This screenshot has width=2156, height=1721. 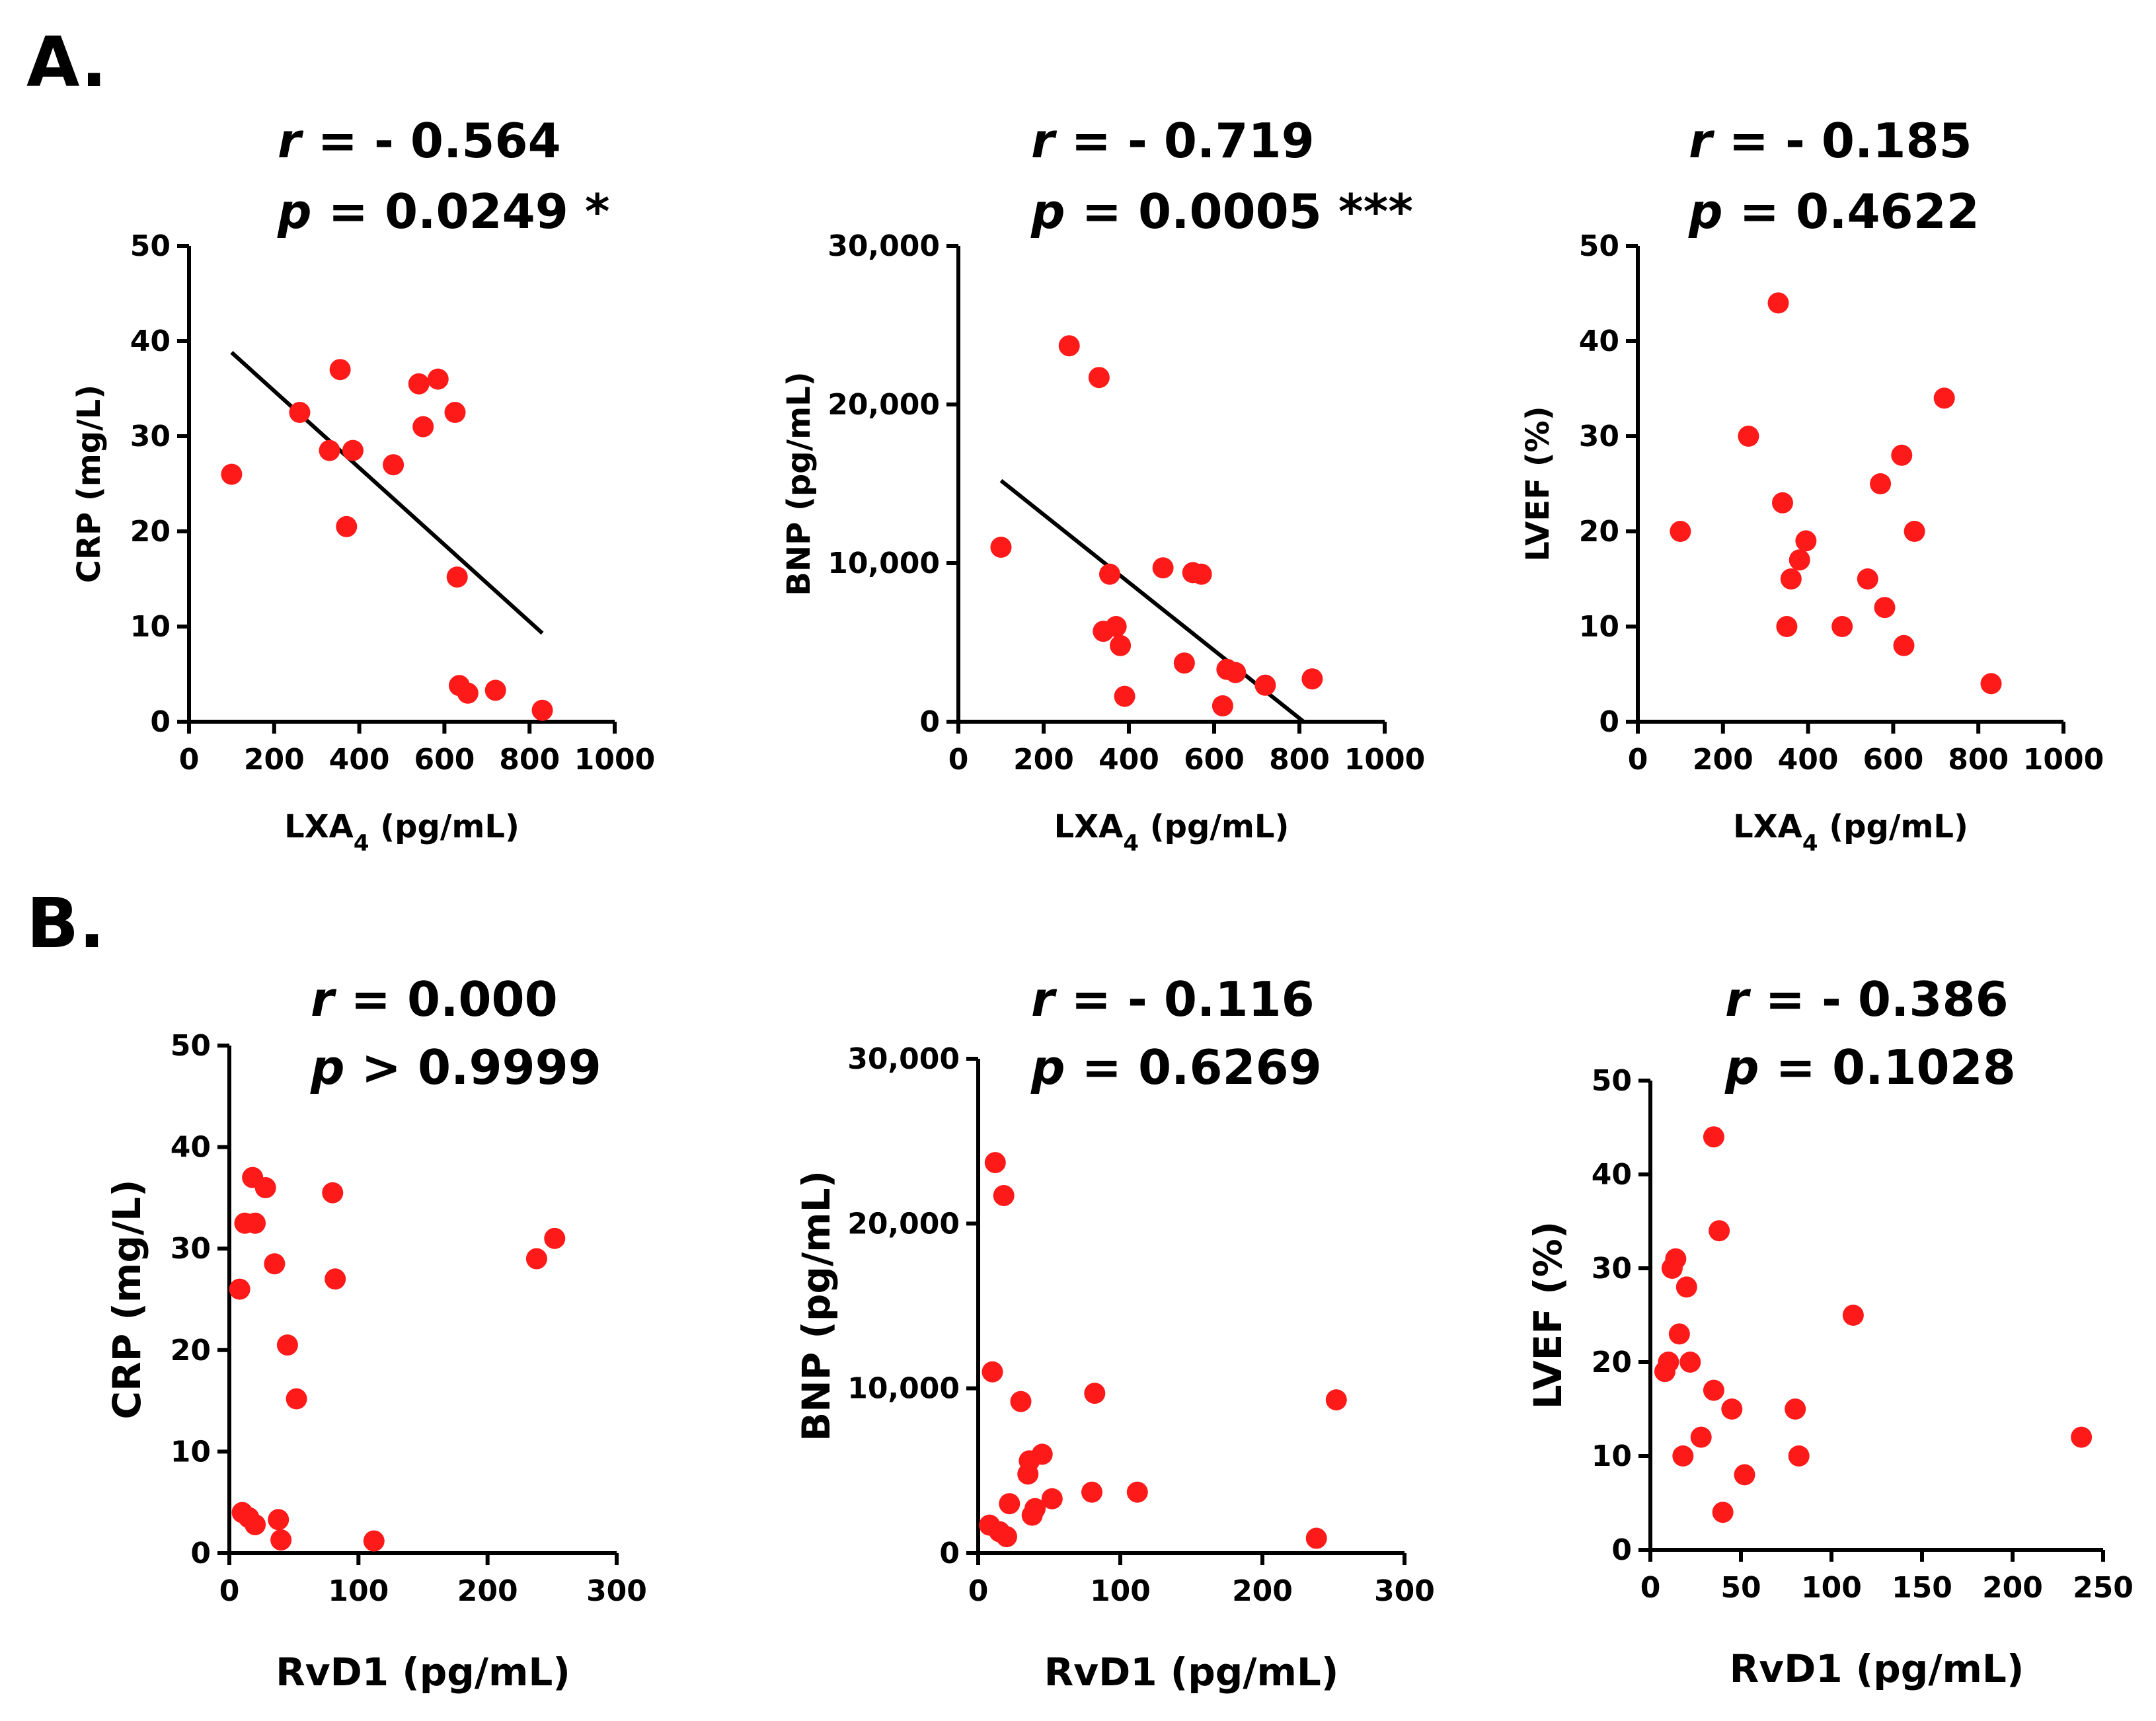 I want to click on x-axis-label-main: LXA, so click(x=1767, y=826).